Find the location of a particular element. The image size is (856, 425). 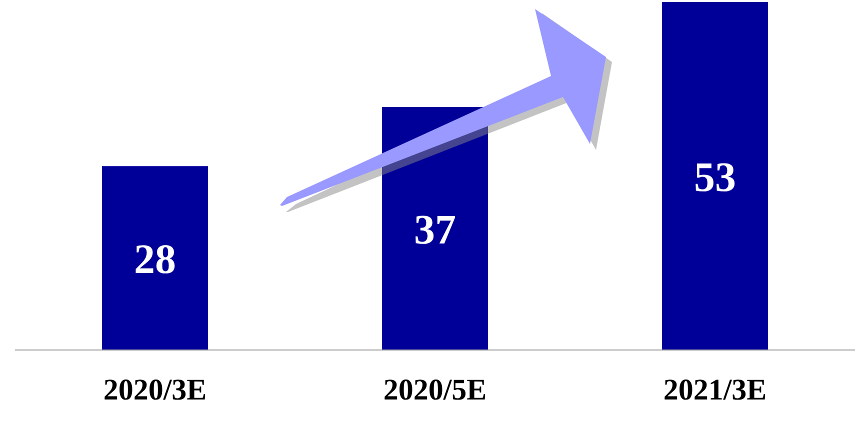

data-label: 37 is located at coordinates (435, 230).